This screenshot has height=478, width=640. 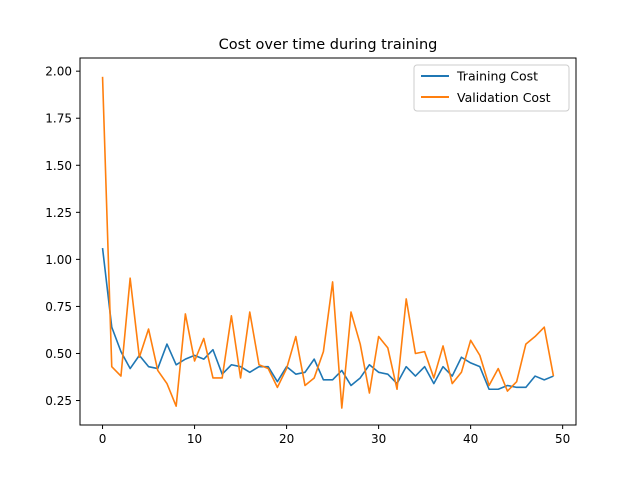 I want to click on legend: Training Cost Validation Cost, so click(x=491, y=88).